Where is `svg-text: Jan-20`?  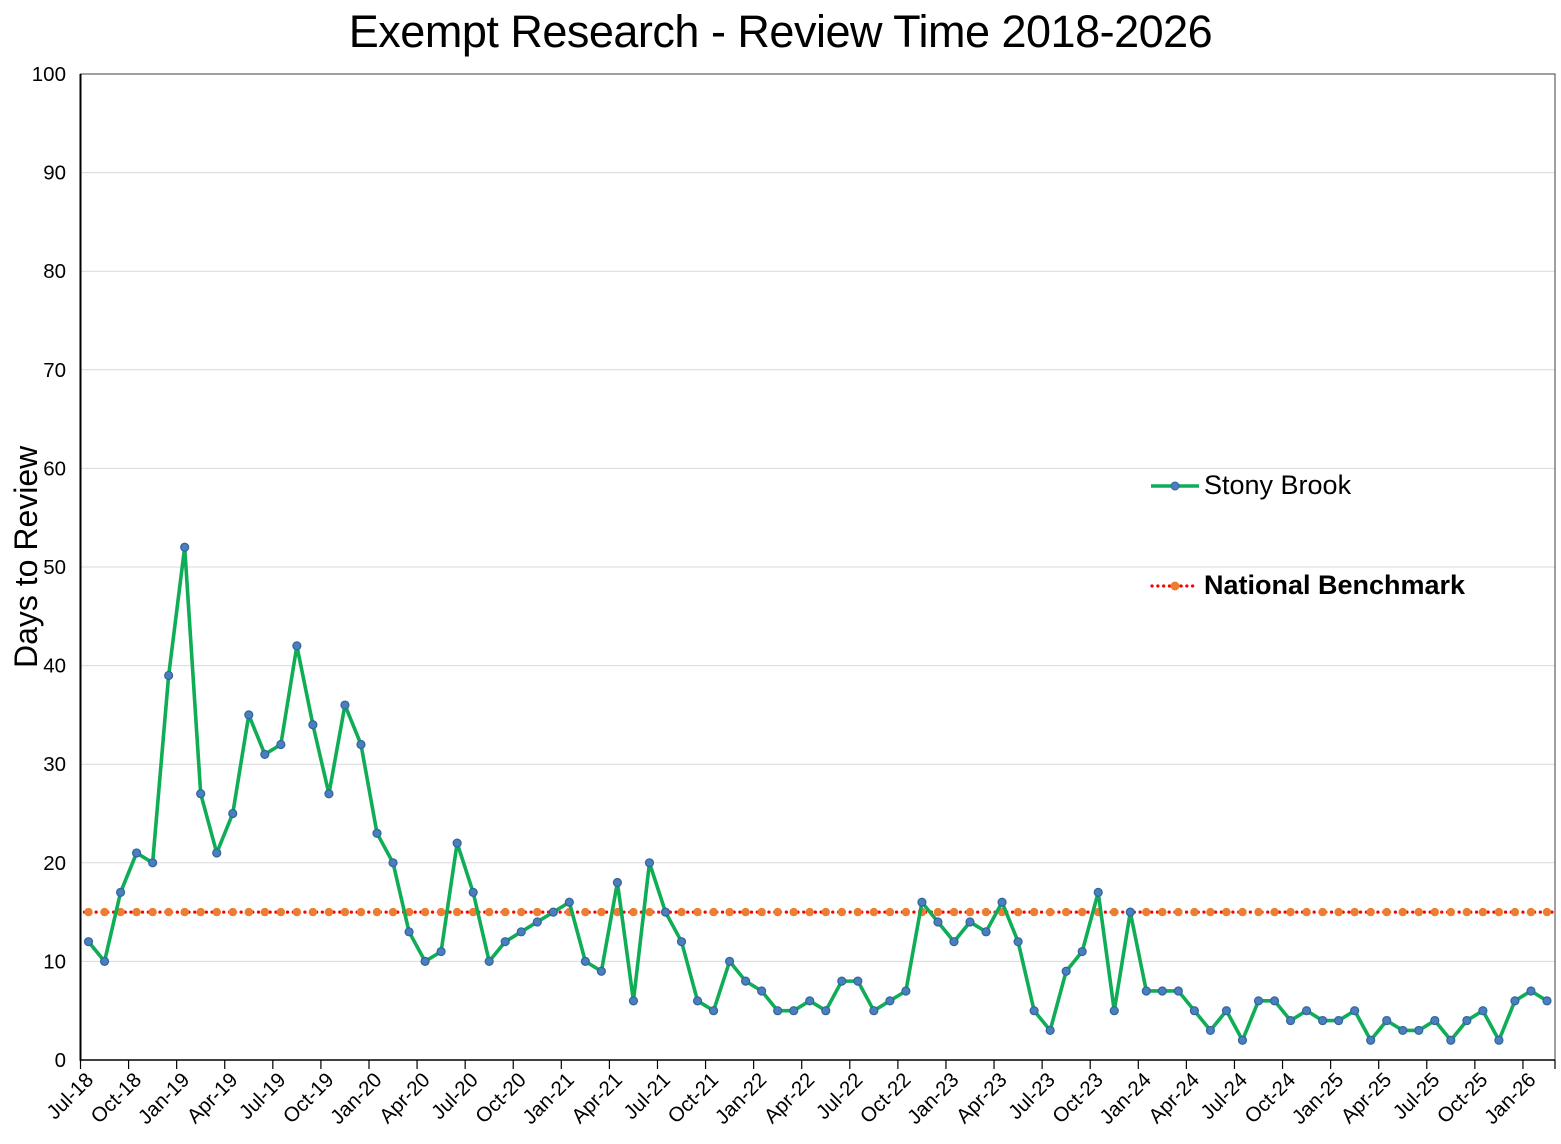 svg-text: Jan-20 is located at coordinates (356, 1098).